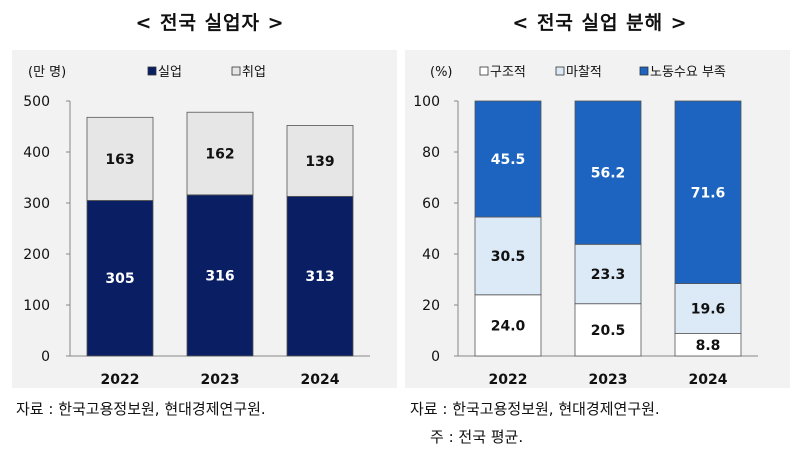  I want to click on left-data-label-1-1: 162, so click(219, 155).